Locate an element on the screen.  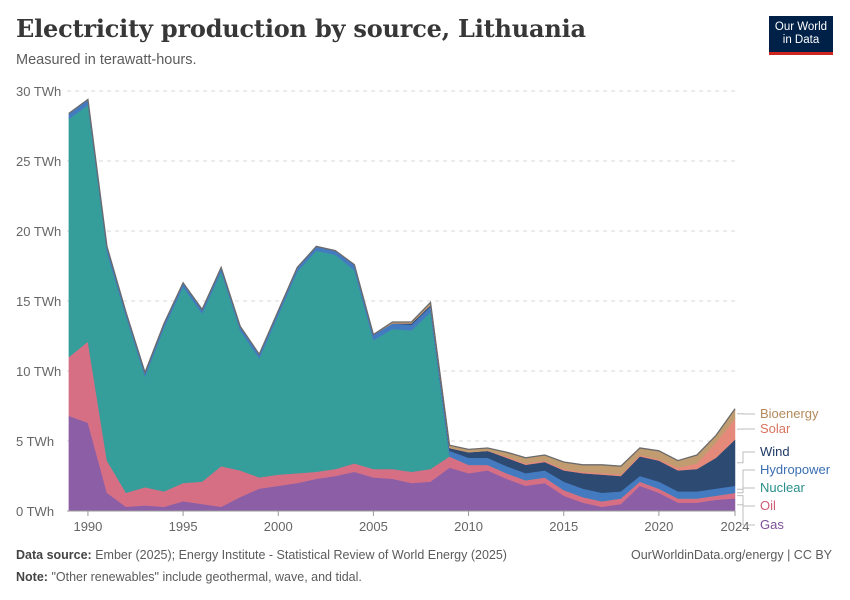
legend-hydropower: Hydropower is located at coordinates (795, 469).